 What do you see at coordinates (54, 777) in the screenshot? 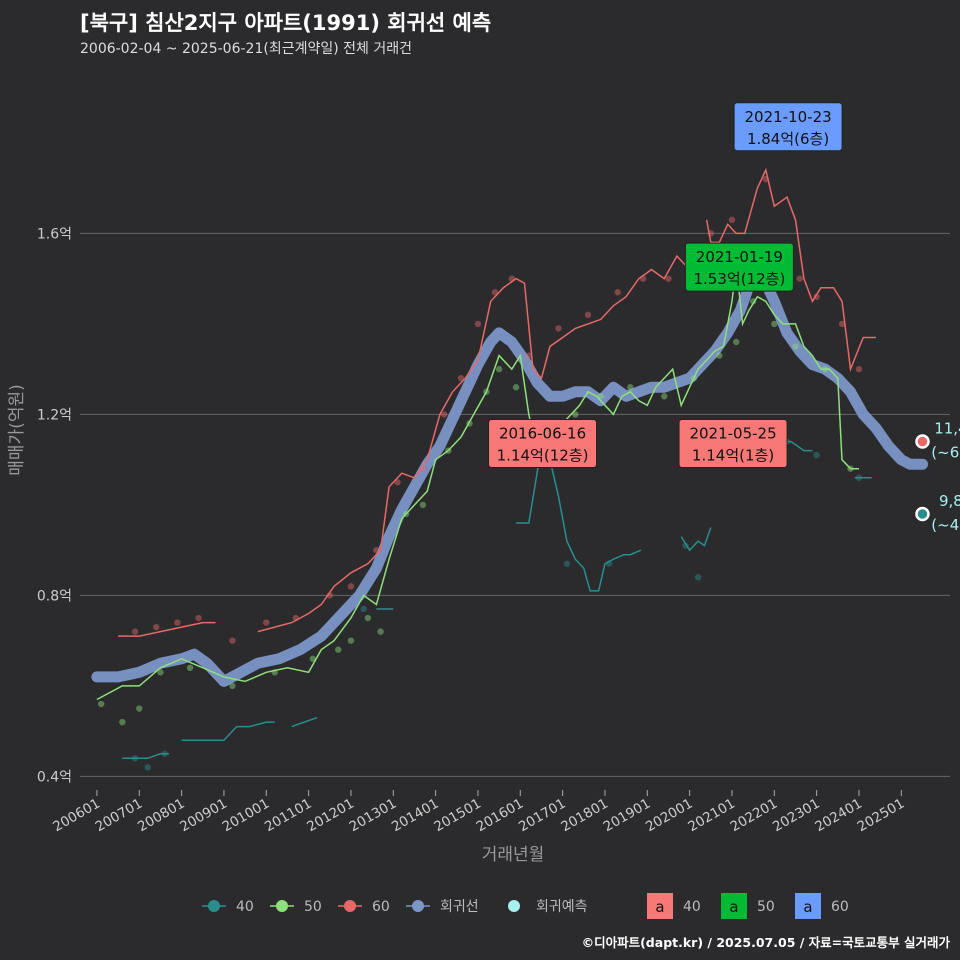
I see `y-tick-label: 0.4억` at bounding box center [54, 777].